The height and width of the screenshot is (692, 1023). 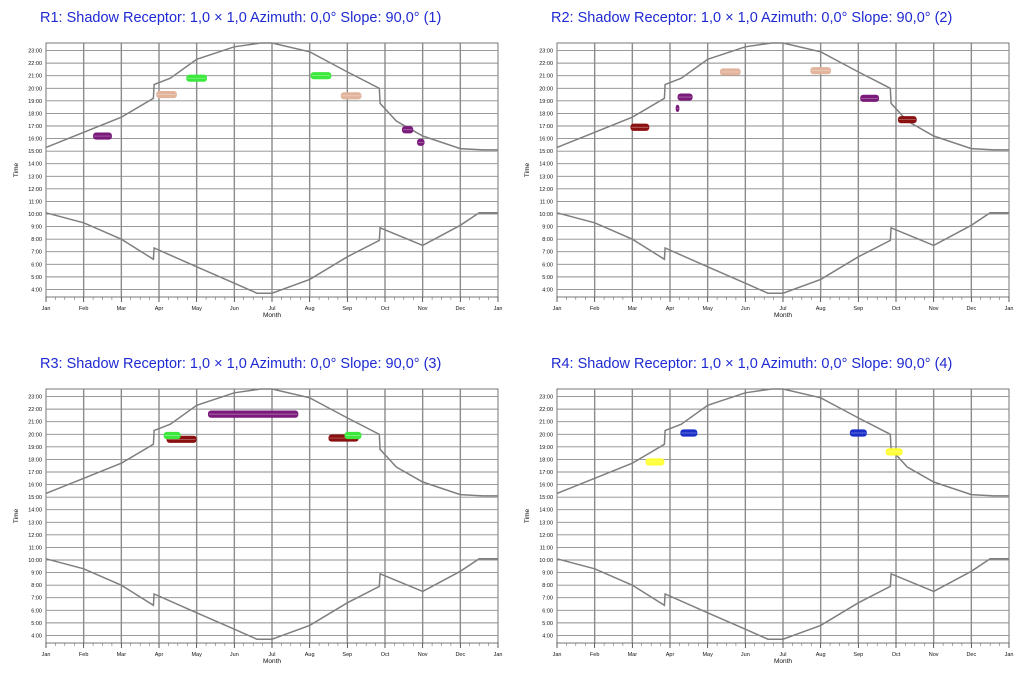 What do you see at coordinates (546, 190) in the screenshot?
I see `y-tick-label: 12:00` at bounding box center [546, 190].